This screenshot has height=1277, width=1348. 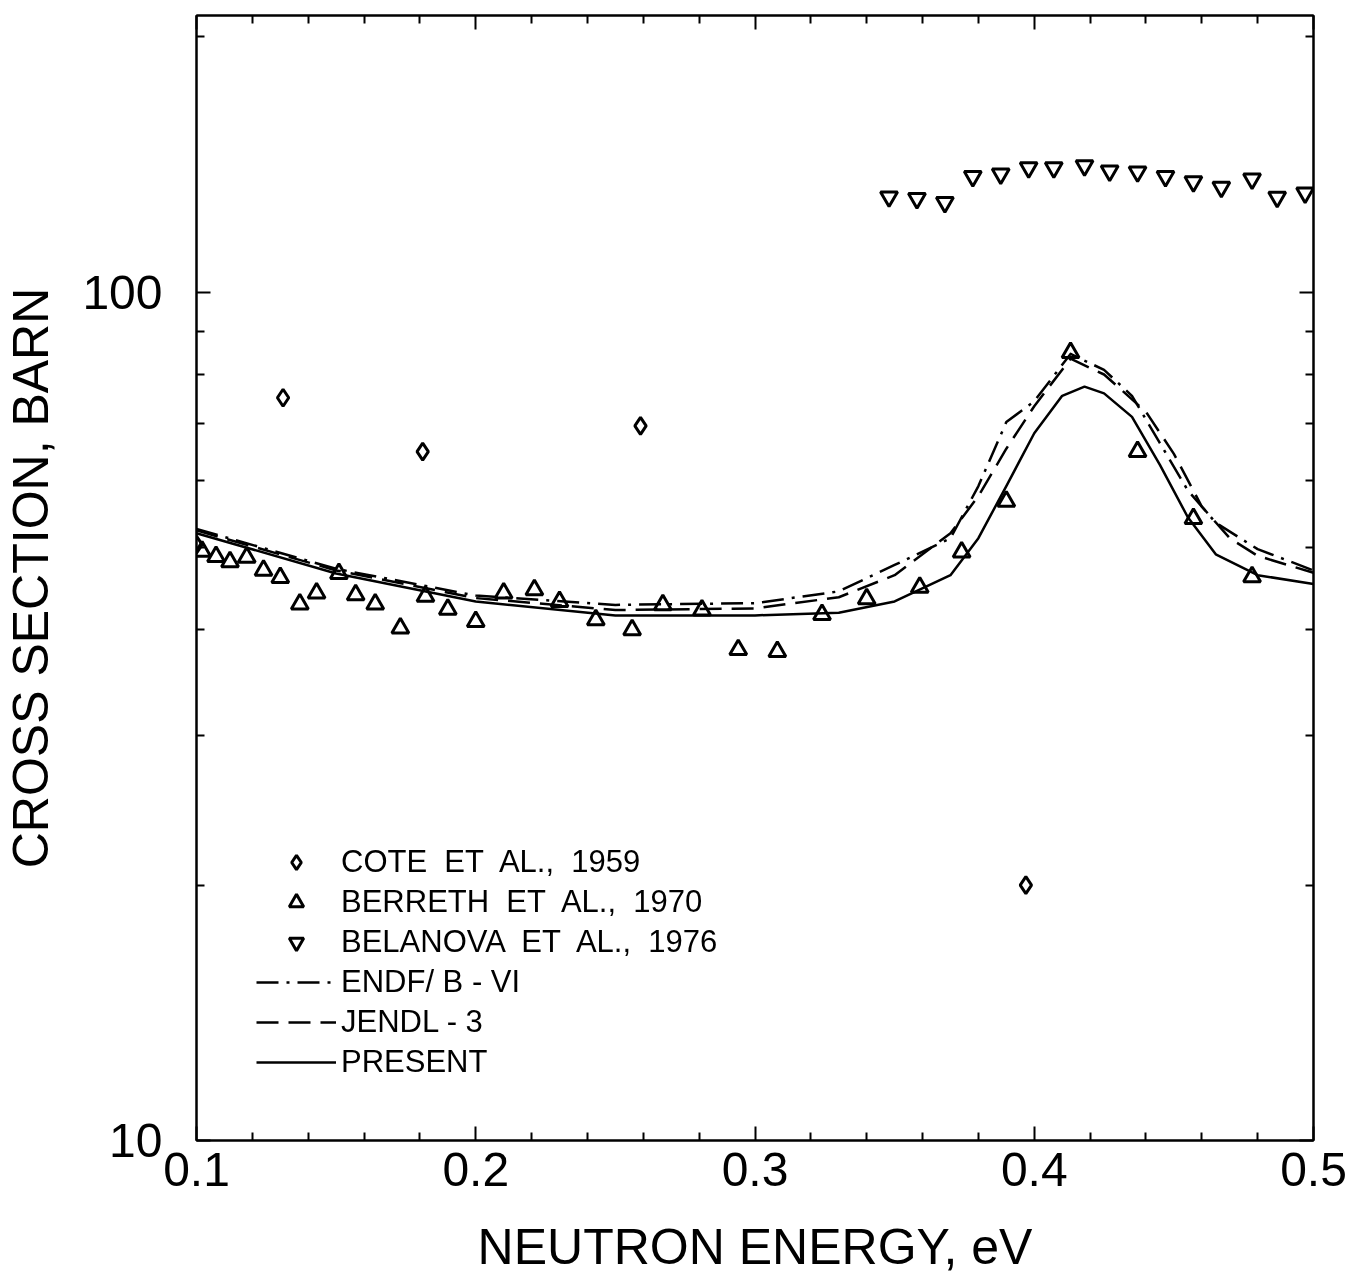 What do you see at coordinates (136, 1140) in the screenshot?
I see `y-tick-label: 10` at bounding box center [136, 1140].